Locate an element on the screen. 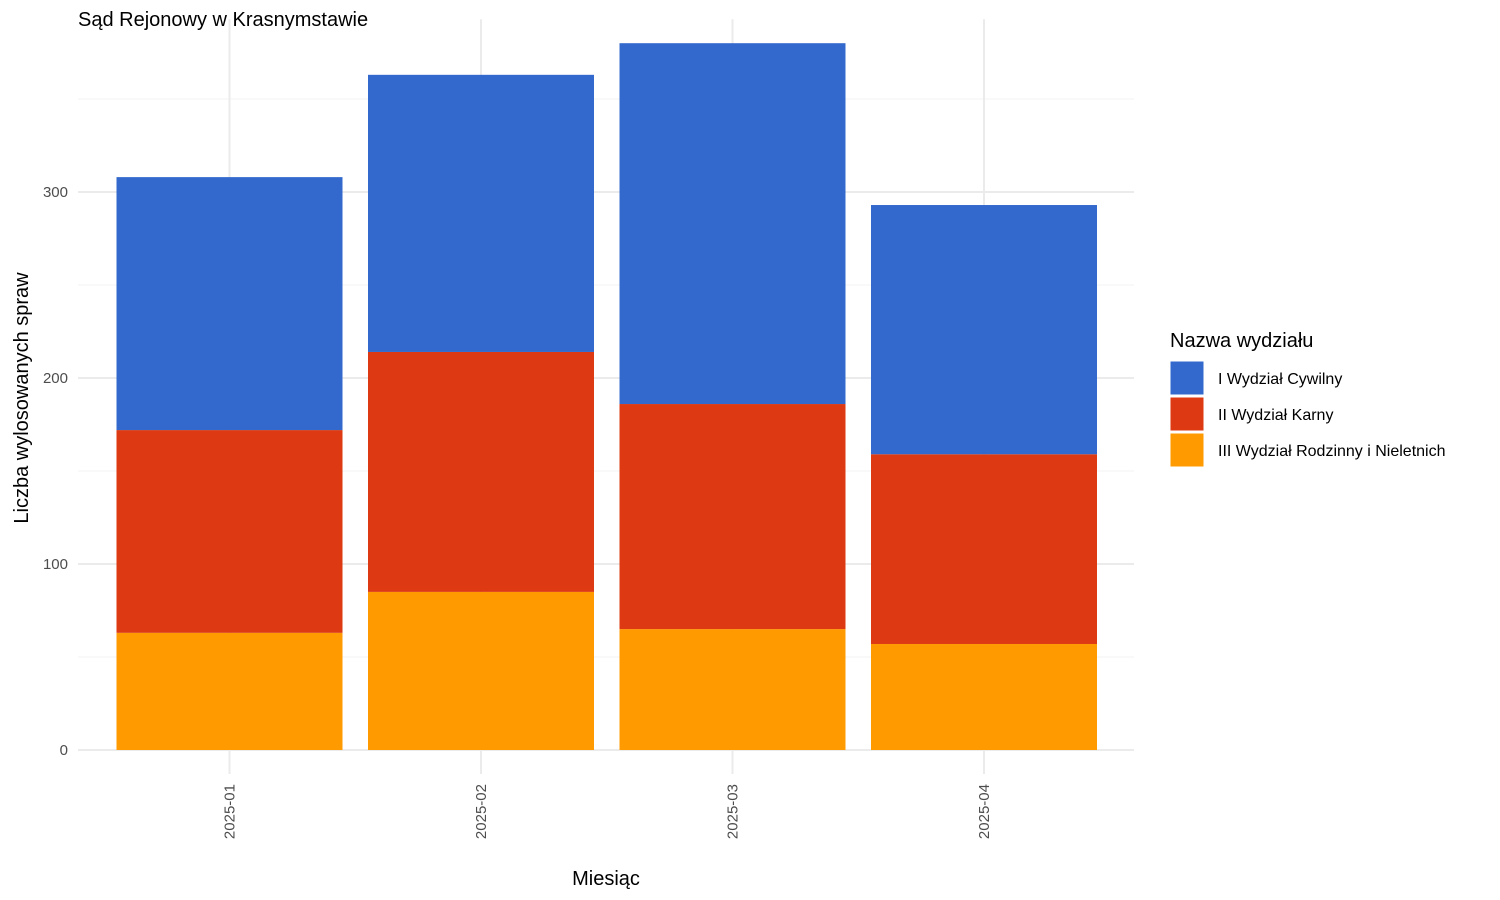  x-tick-label: 2025-03 is located at coordinates (733, 811).